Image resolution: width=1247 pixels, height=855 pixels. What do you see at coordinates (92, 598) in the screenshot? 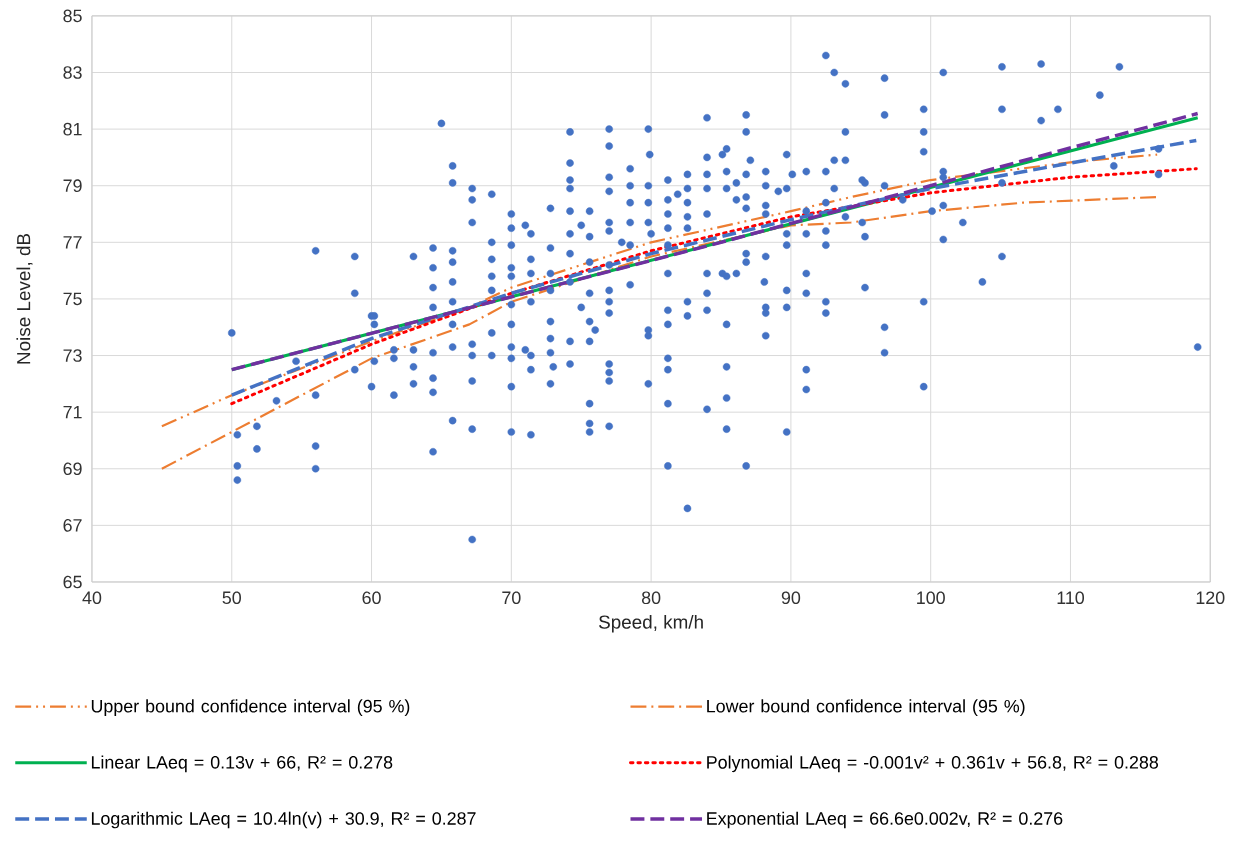
I see `x-tick-label: 40` at bounding box center [92, 598].